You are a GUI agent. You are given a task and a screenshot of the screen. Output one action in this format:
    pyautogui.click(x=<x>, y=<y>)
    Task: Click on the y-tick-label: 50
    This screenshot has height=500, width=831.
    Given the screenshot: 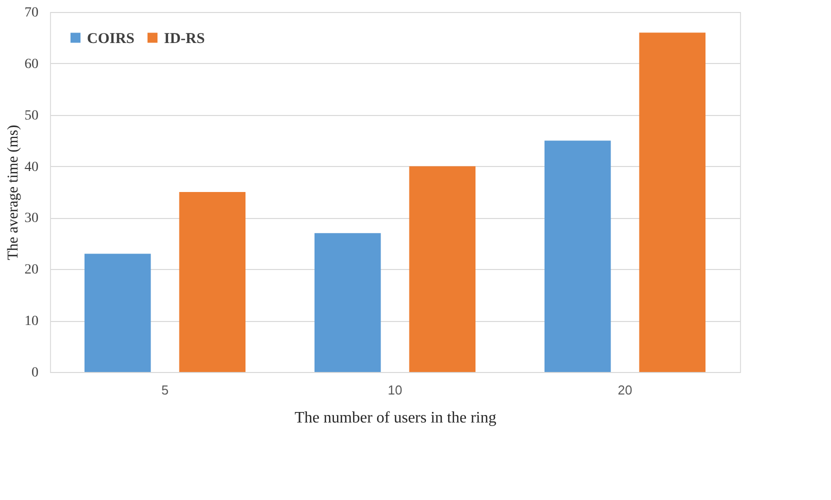 What is the action you would take?
    pyautogui.click(x=31, y=116)
    